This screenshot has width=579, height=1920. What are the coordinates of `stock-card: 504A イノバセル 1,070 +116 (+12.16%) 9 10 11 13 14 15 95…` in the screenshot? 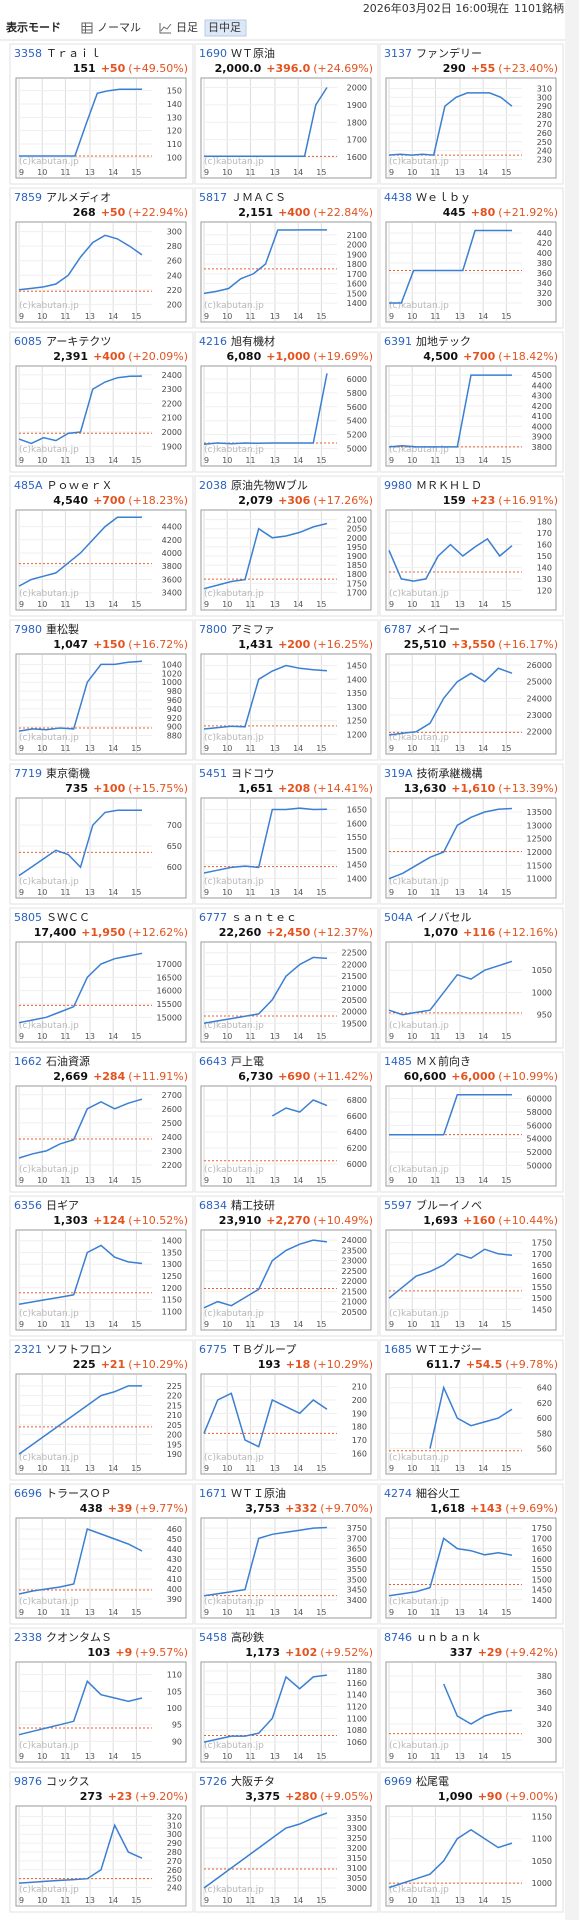 It's located at (471, 978).